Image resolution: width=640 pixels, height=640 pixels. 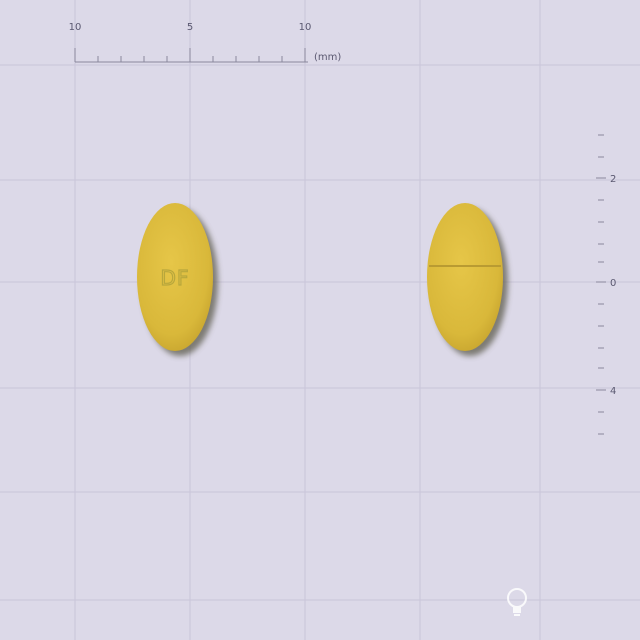 I want to click on ruler-right-label: 0, so click(x=613, y=283).